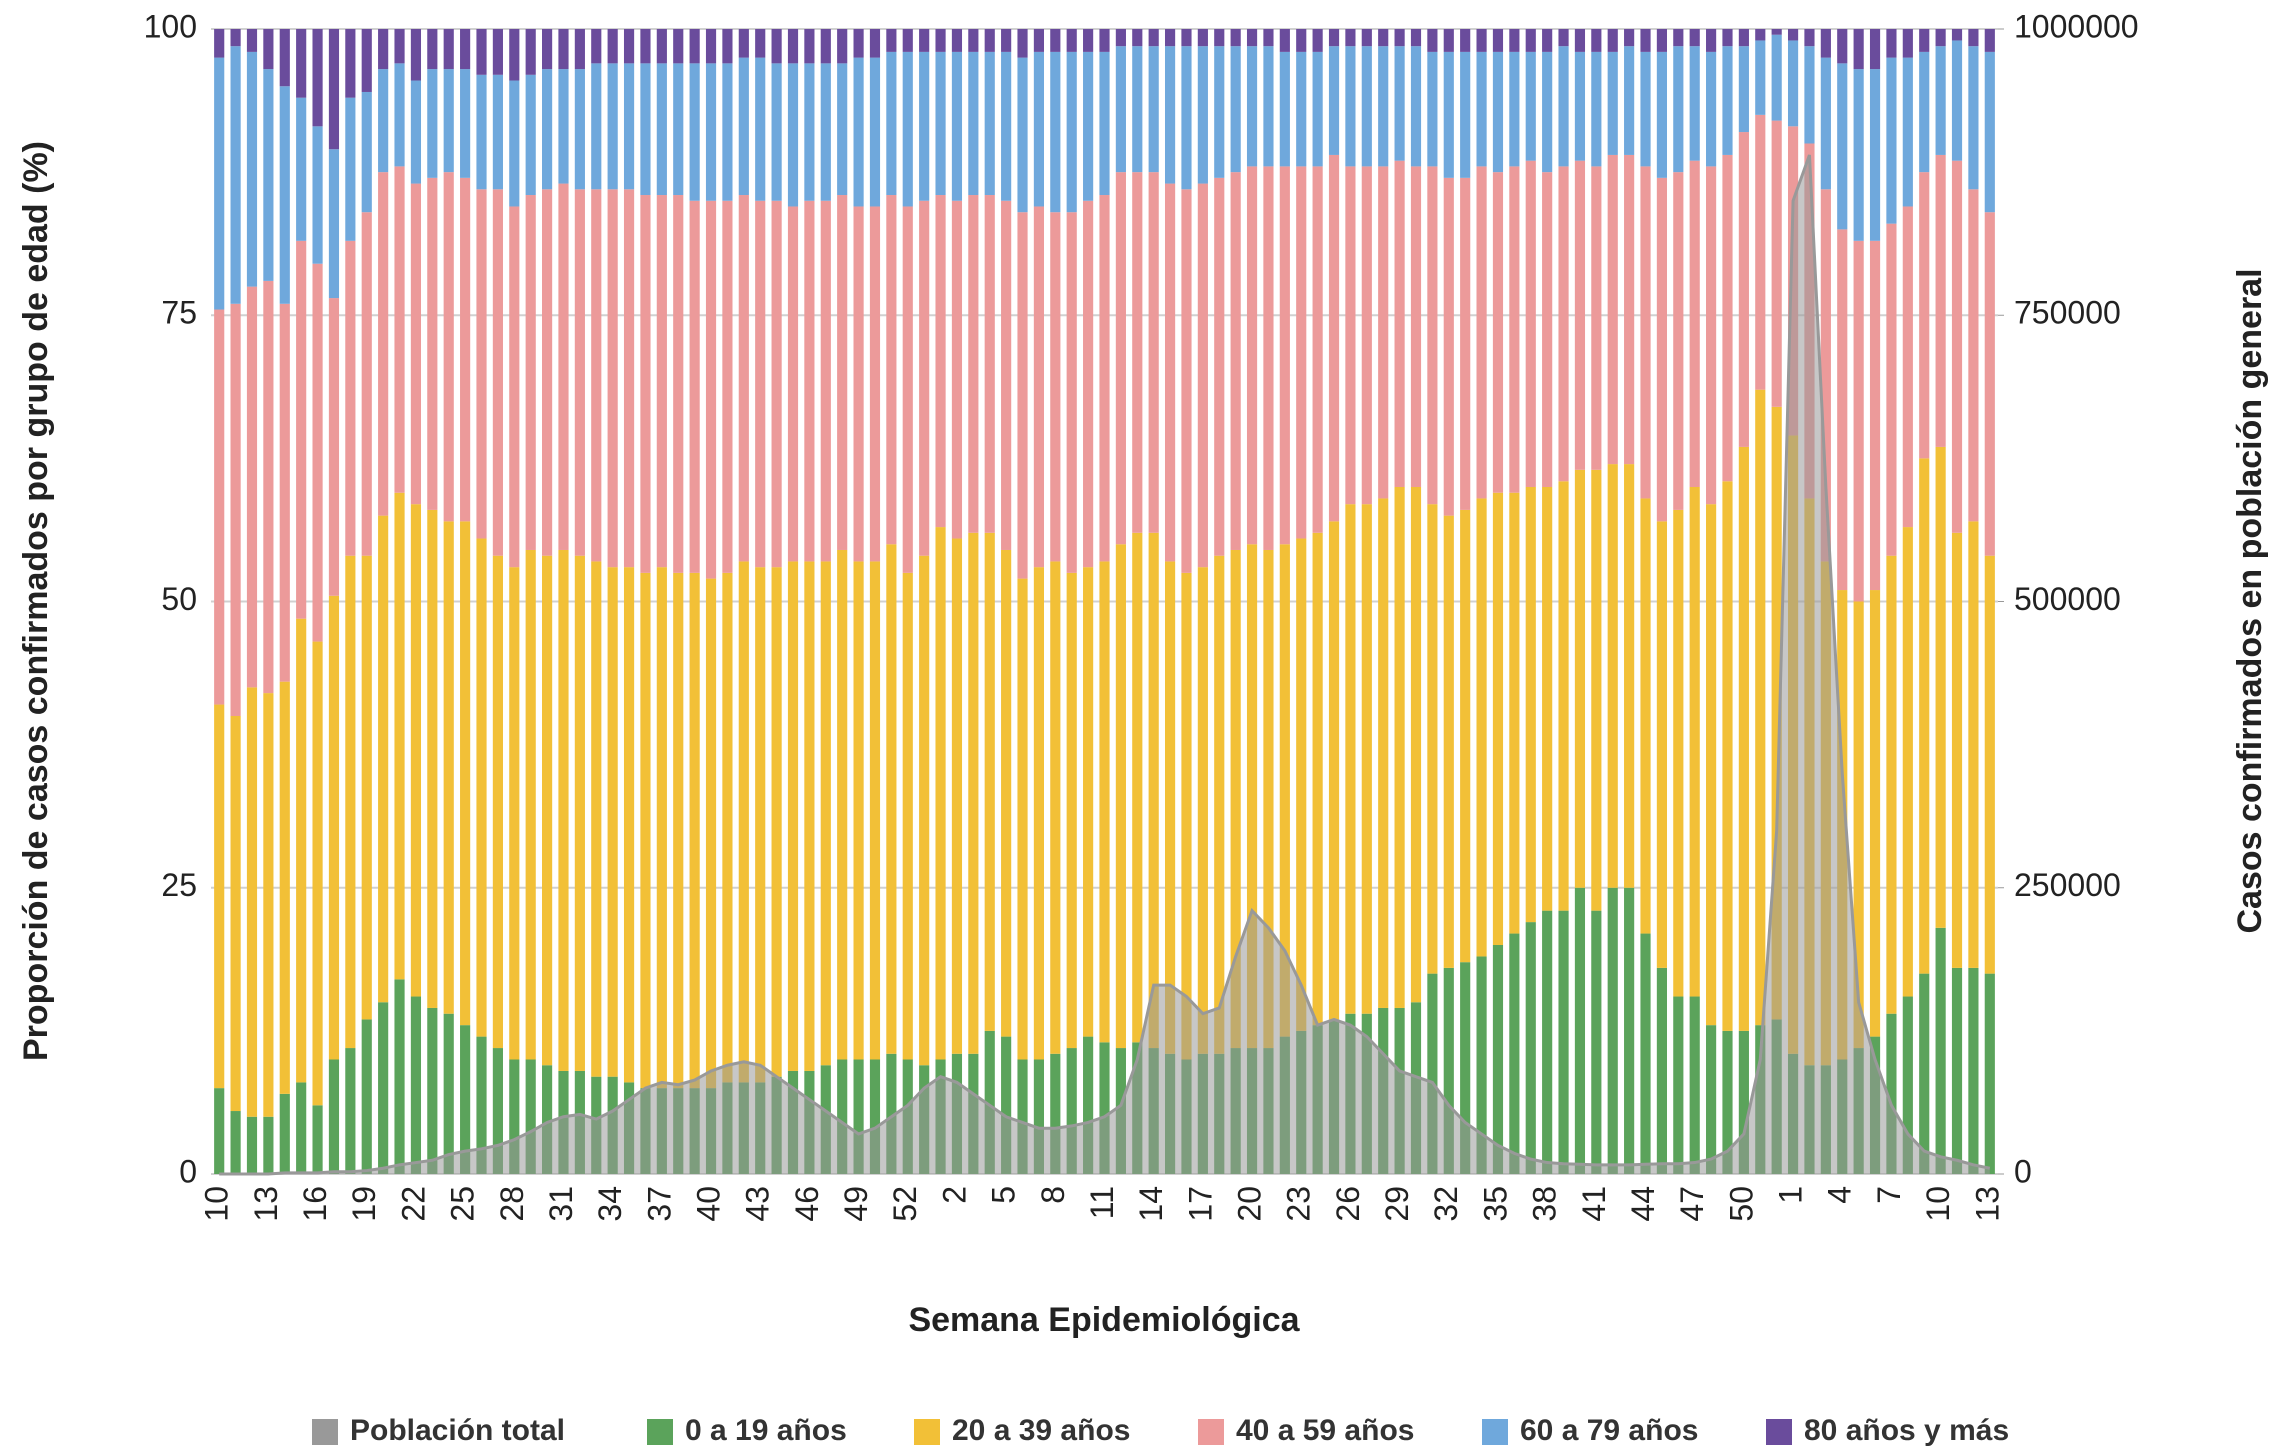 This screenshot has width=2279, height=1456. Describe the element at coordinates (217, 1204) in the screenshot. I see `x-tick-label: 10` at that location.